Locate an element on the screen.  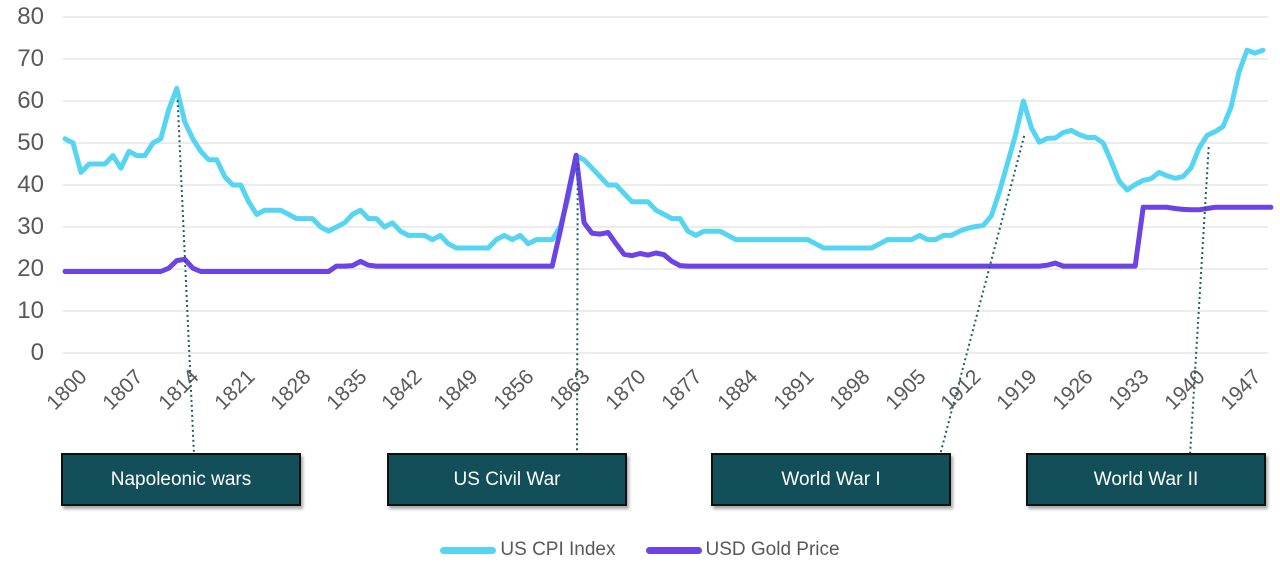
annotation-label: Napoleonic wars is located at coordinates (181, 479).